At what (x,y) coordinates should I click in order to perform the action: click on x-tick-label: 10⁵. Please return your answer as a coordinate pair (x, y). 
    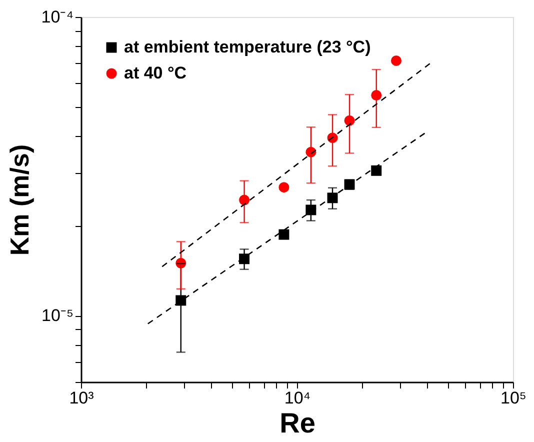
    Looking at the image, I should click on (513, 398).